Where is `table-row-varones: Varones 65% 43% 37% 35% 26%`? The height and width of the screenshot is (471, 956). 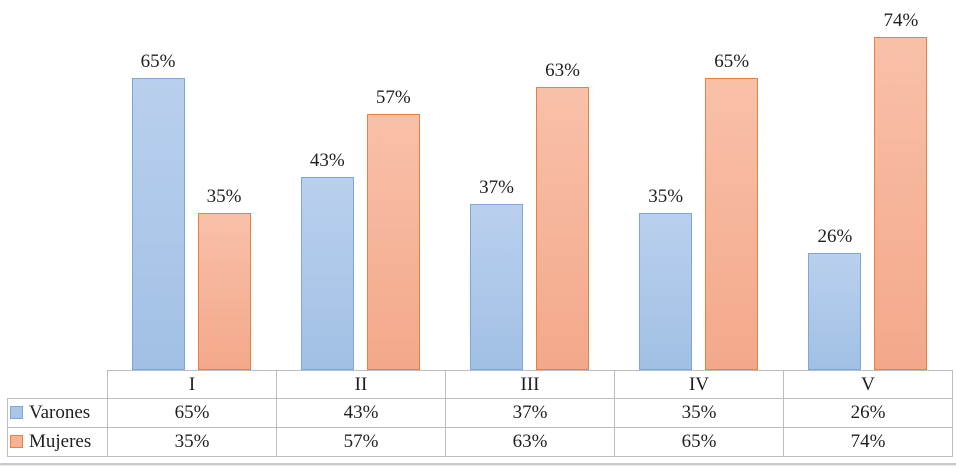 table-row-varones: Varones 65% 43% 37% 35% 26% is located at coordinates (480, 413).